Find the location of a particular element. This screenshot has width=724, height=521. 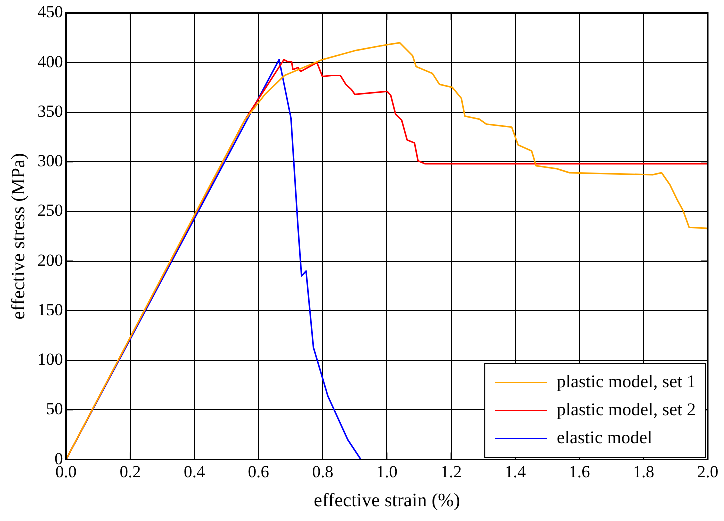

x-tick-label: 2.0 is located at coordinates (708, 472).